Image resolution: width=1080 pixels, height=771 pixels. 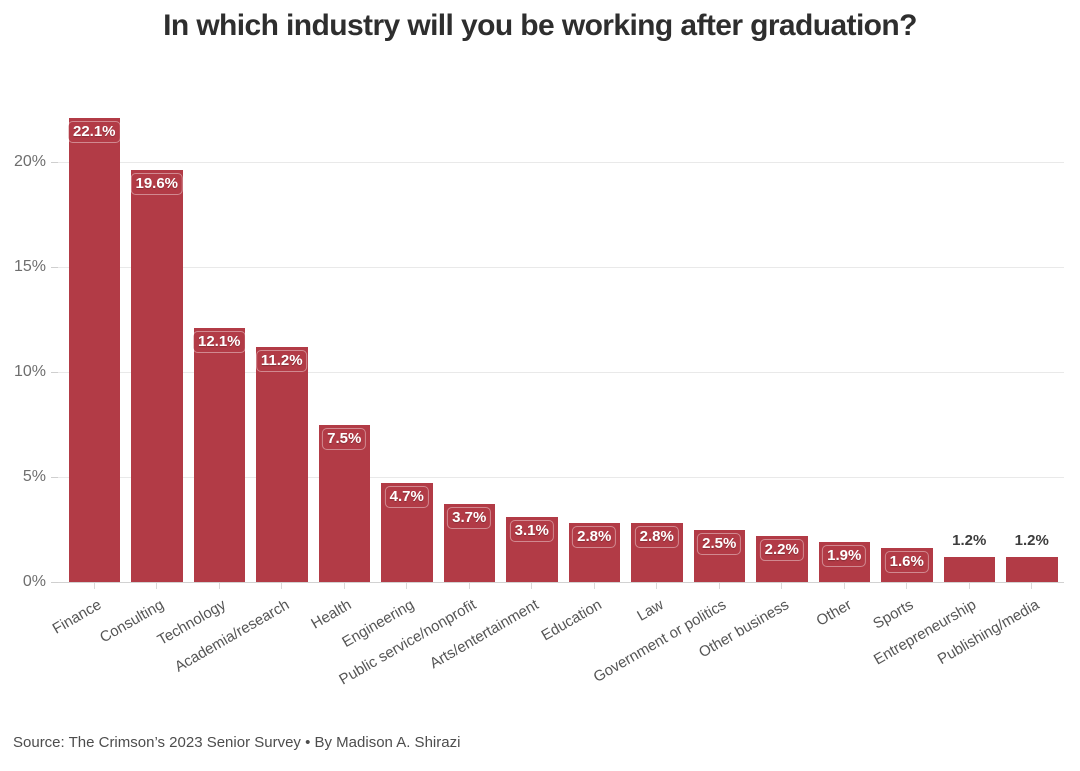 What do you see at coordinates (561, 582) in the screenshot?
I see `x-axis-baseline` at bounding box center [561, 582].